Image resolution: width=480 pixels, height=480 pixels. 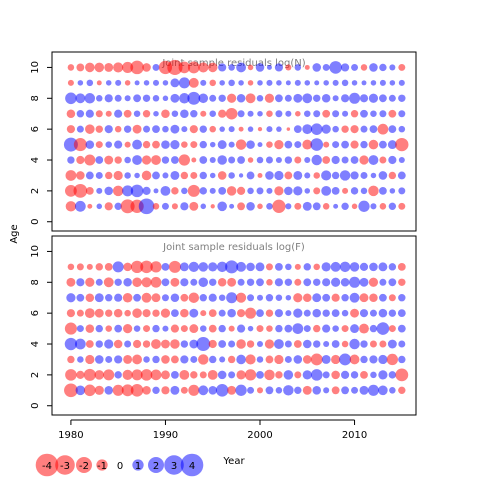 What do you see at coordinates (102, 466) in the screenshot?
I see `legend-label: -1` at bounding box center [102, 466].